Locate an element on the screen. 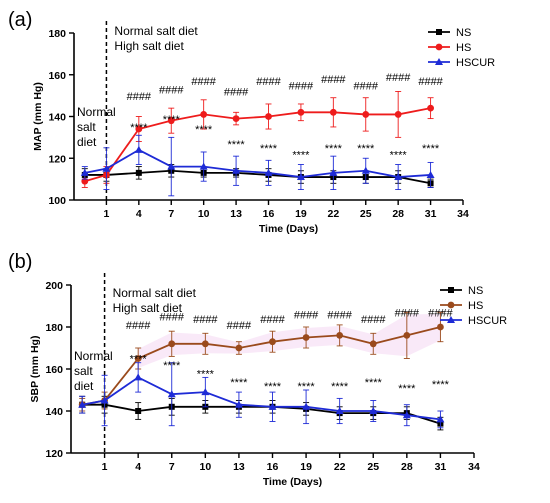 The image size is (550, 503). y-tick-label: 100 is located at coordinates (57, 201).